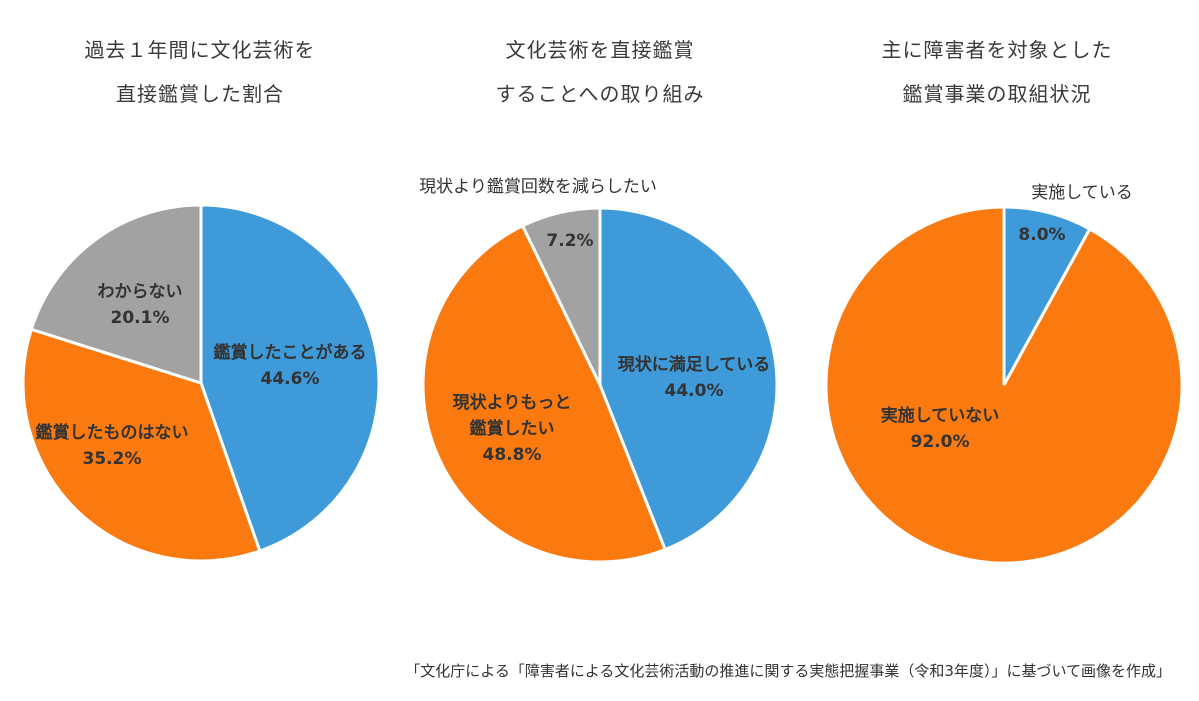 The image size is (1199, 701). Describe the element at coordinates (997, 50) in the screenshot. I see `chart-3-title-line-1: 主に障害者を対象とした` at that location.